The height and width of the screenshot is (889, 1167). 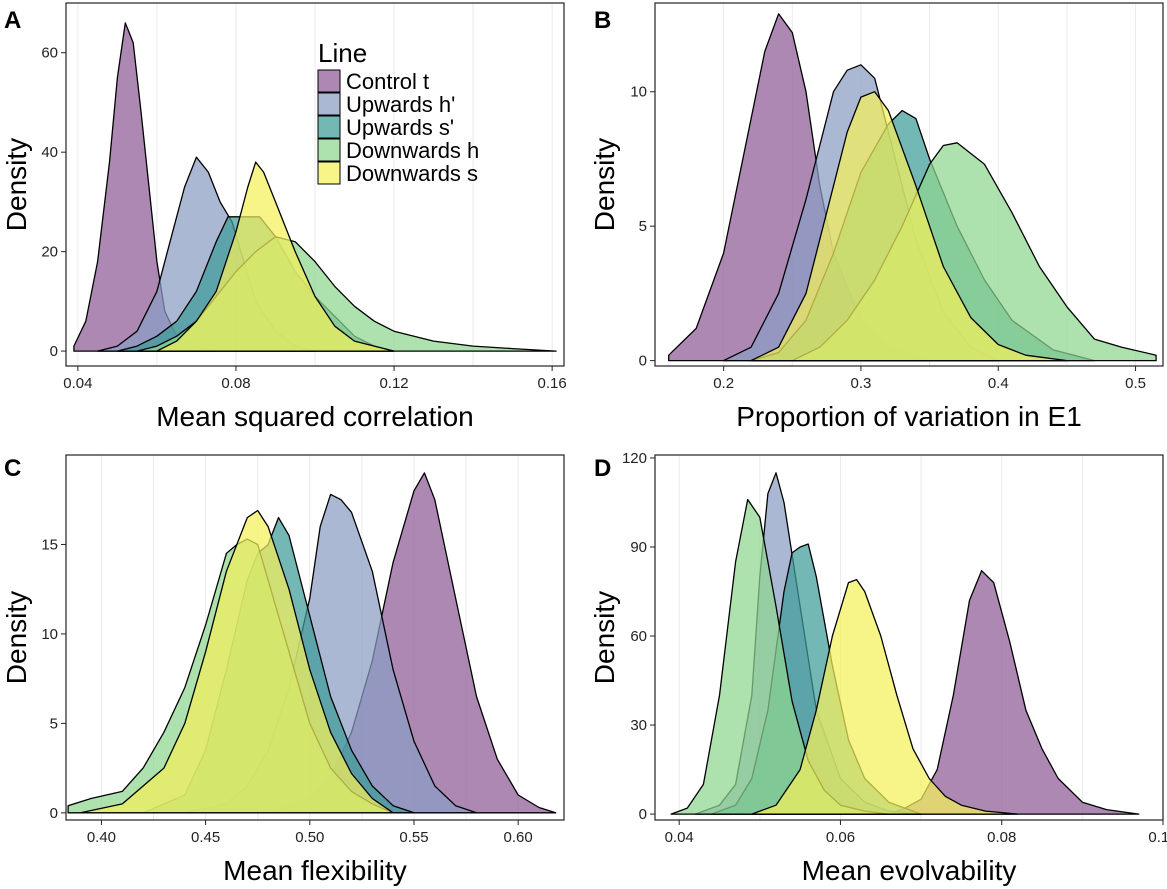 What do you see at coordinates (12, 20) in the screenshot?
I see `panel-letter: A` at bounding box center [12, 20].